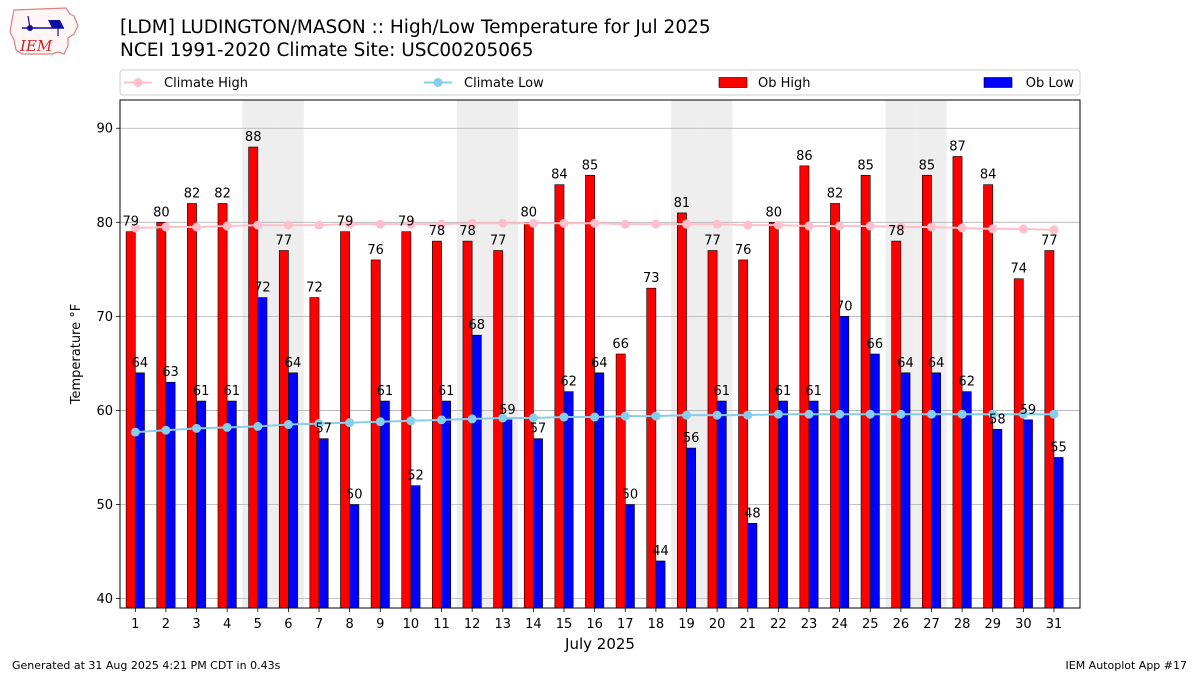 The height and width of the screenshot is (675, 1200). I want to click on x-tick-label-14: 14, so click(533, 624).